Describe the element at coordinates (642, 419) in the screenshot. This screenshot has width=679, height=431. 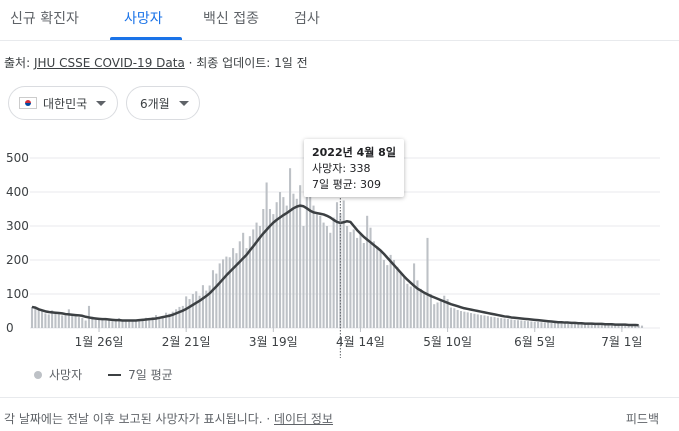
I see `feedback-link: 피드백` at that location.